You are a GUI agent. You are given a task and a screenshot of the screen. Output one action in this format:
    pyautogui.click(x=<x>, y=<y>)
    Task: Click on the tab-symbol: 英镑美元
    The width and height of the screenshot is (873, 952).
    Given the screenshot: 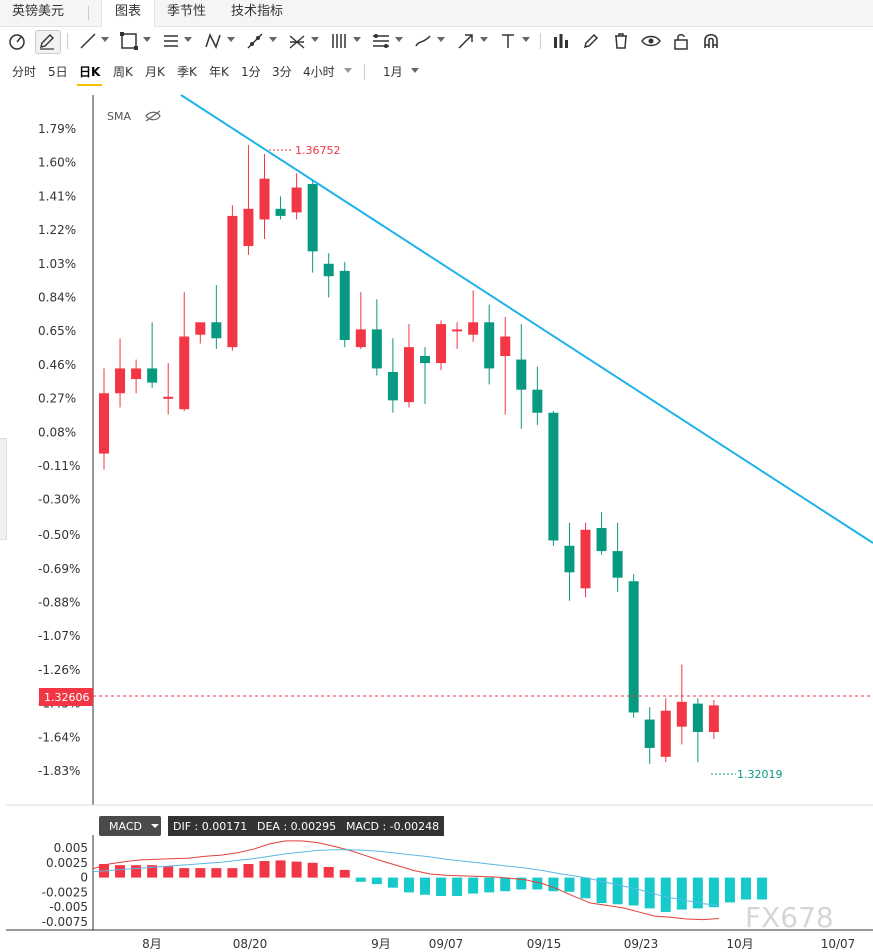 What is the action you would take?
    pyautogui.click(x=38, y=11)
    